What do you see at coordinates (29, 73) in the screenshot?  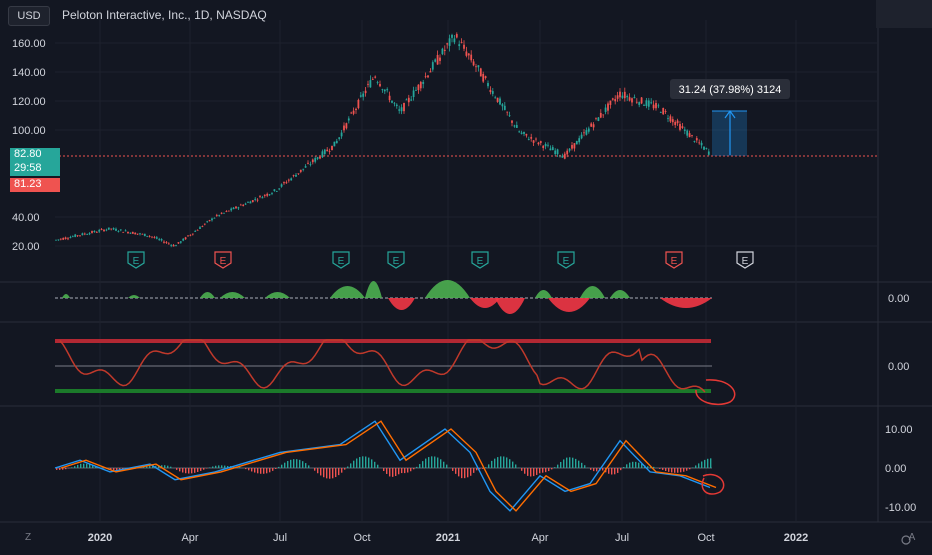 I see `price-tick-label: 140.00` at bounding box center [29, 73].